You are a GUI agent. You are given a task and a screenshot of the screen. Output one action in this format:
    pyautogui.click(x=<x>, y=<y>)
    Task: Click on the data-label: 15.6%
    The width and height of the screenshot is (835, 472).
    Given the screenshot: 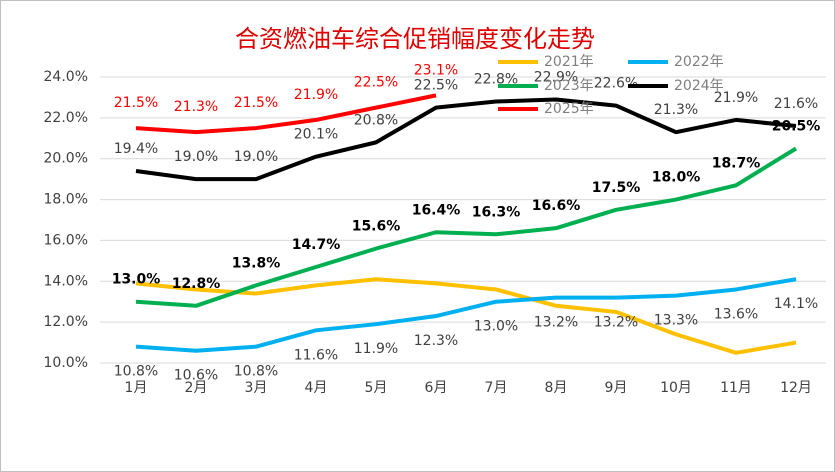 What is the action you would take?
    pyautogui.click(x=376, y=227)
    